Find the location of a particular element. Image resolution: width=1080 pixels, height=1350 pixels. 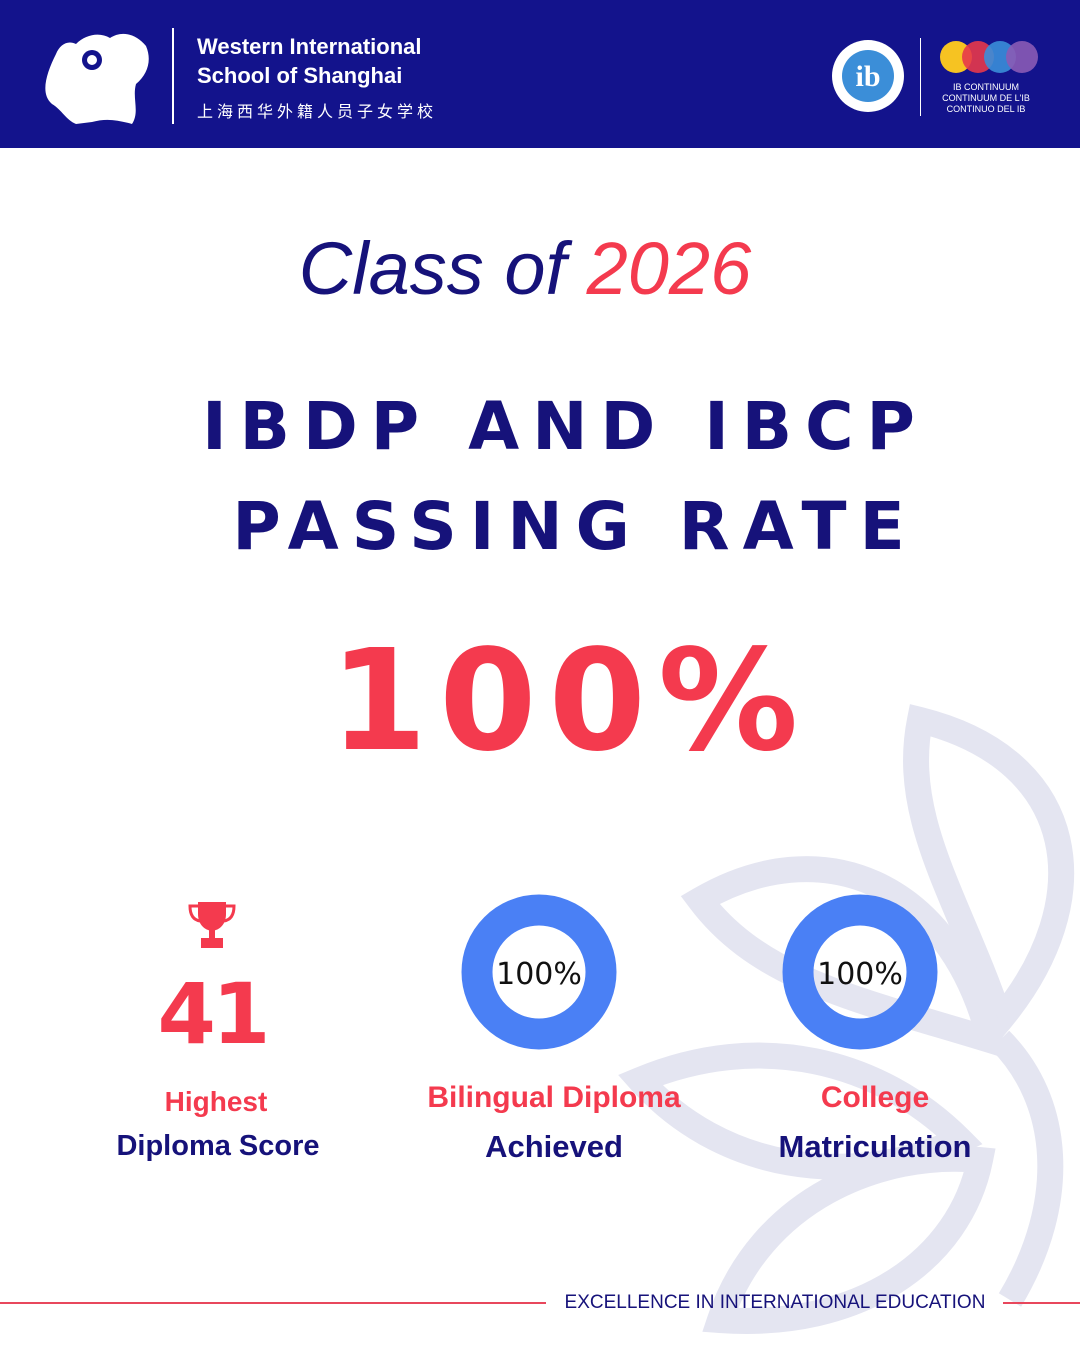

stat-label: Diploma Score is located at coordinates (218, 1146).